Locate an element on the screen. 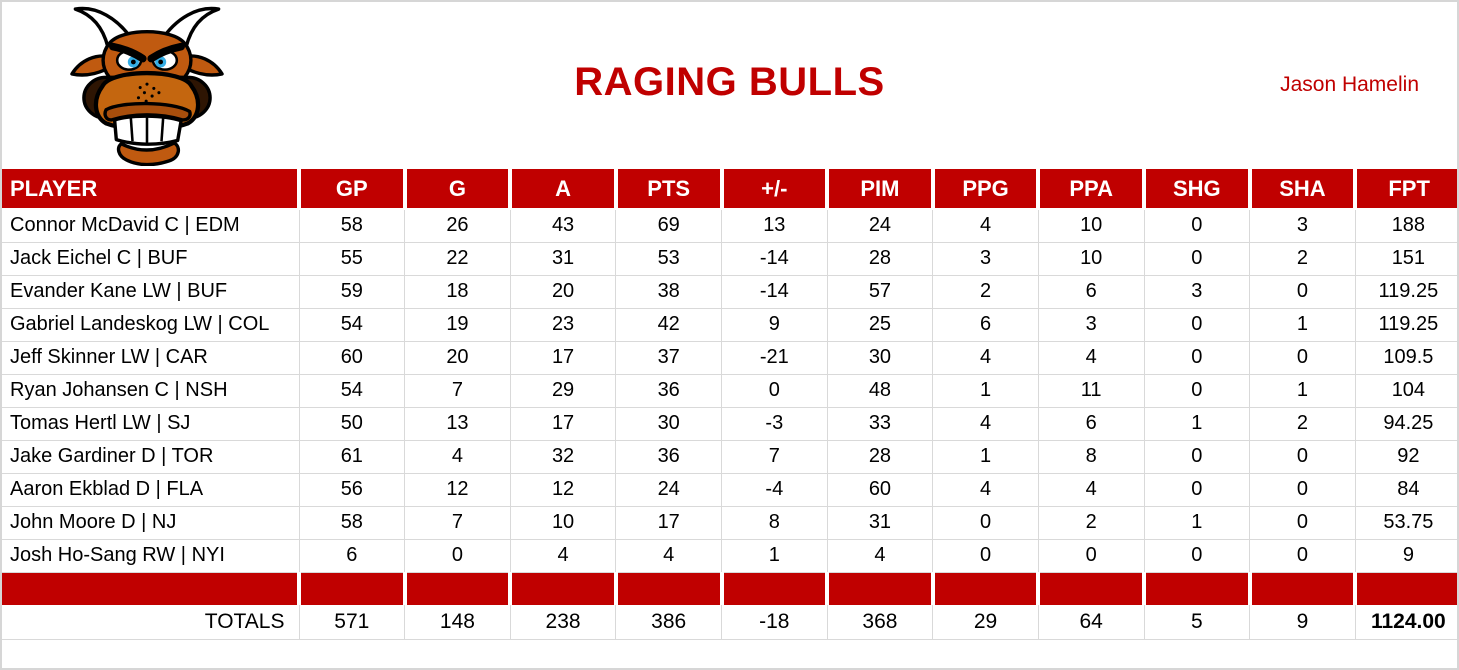 This screenshot has width=1459, height=670. stat-cell: 18 is located at coordinates (457, 292).